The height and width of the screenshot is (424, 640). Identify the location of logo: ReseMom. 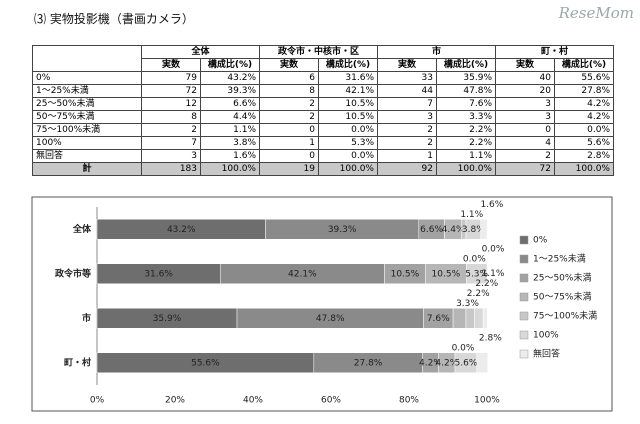
(596, 13).